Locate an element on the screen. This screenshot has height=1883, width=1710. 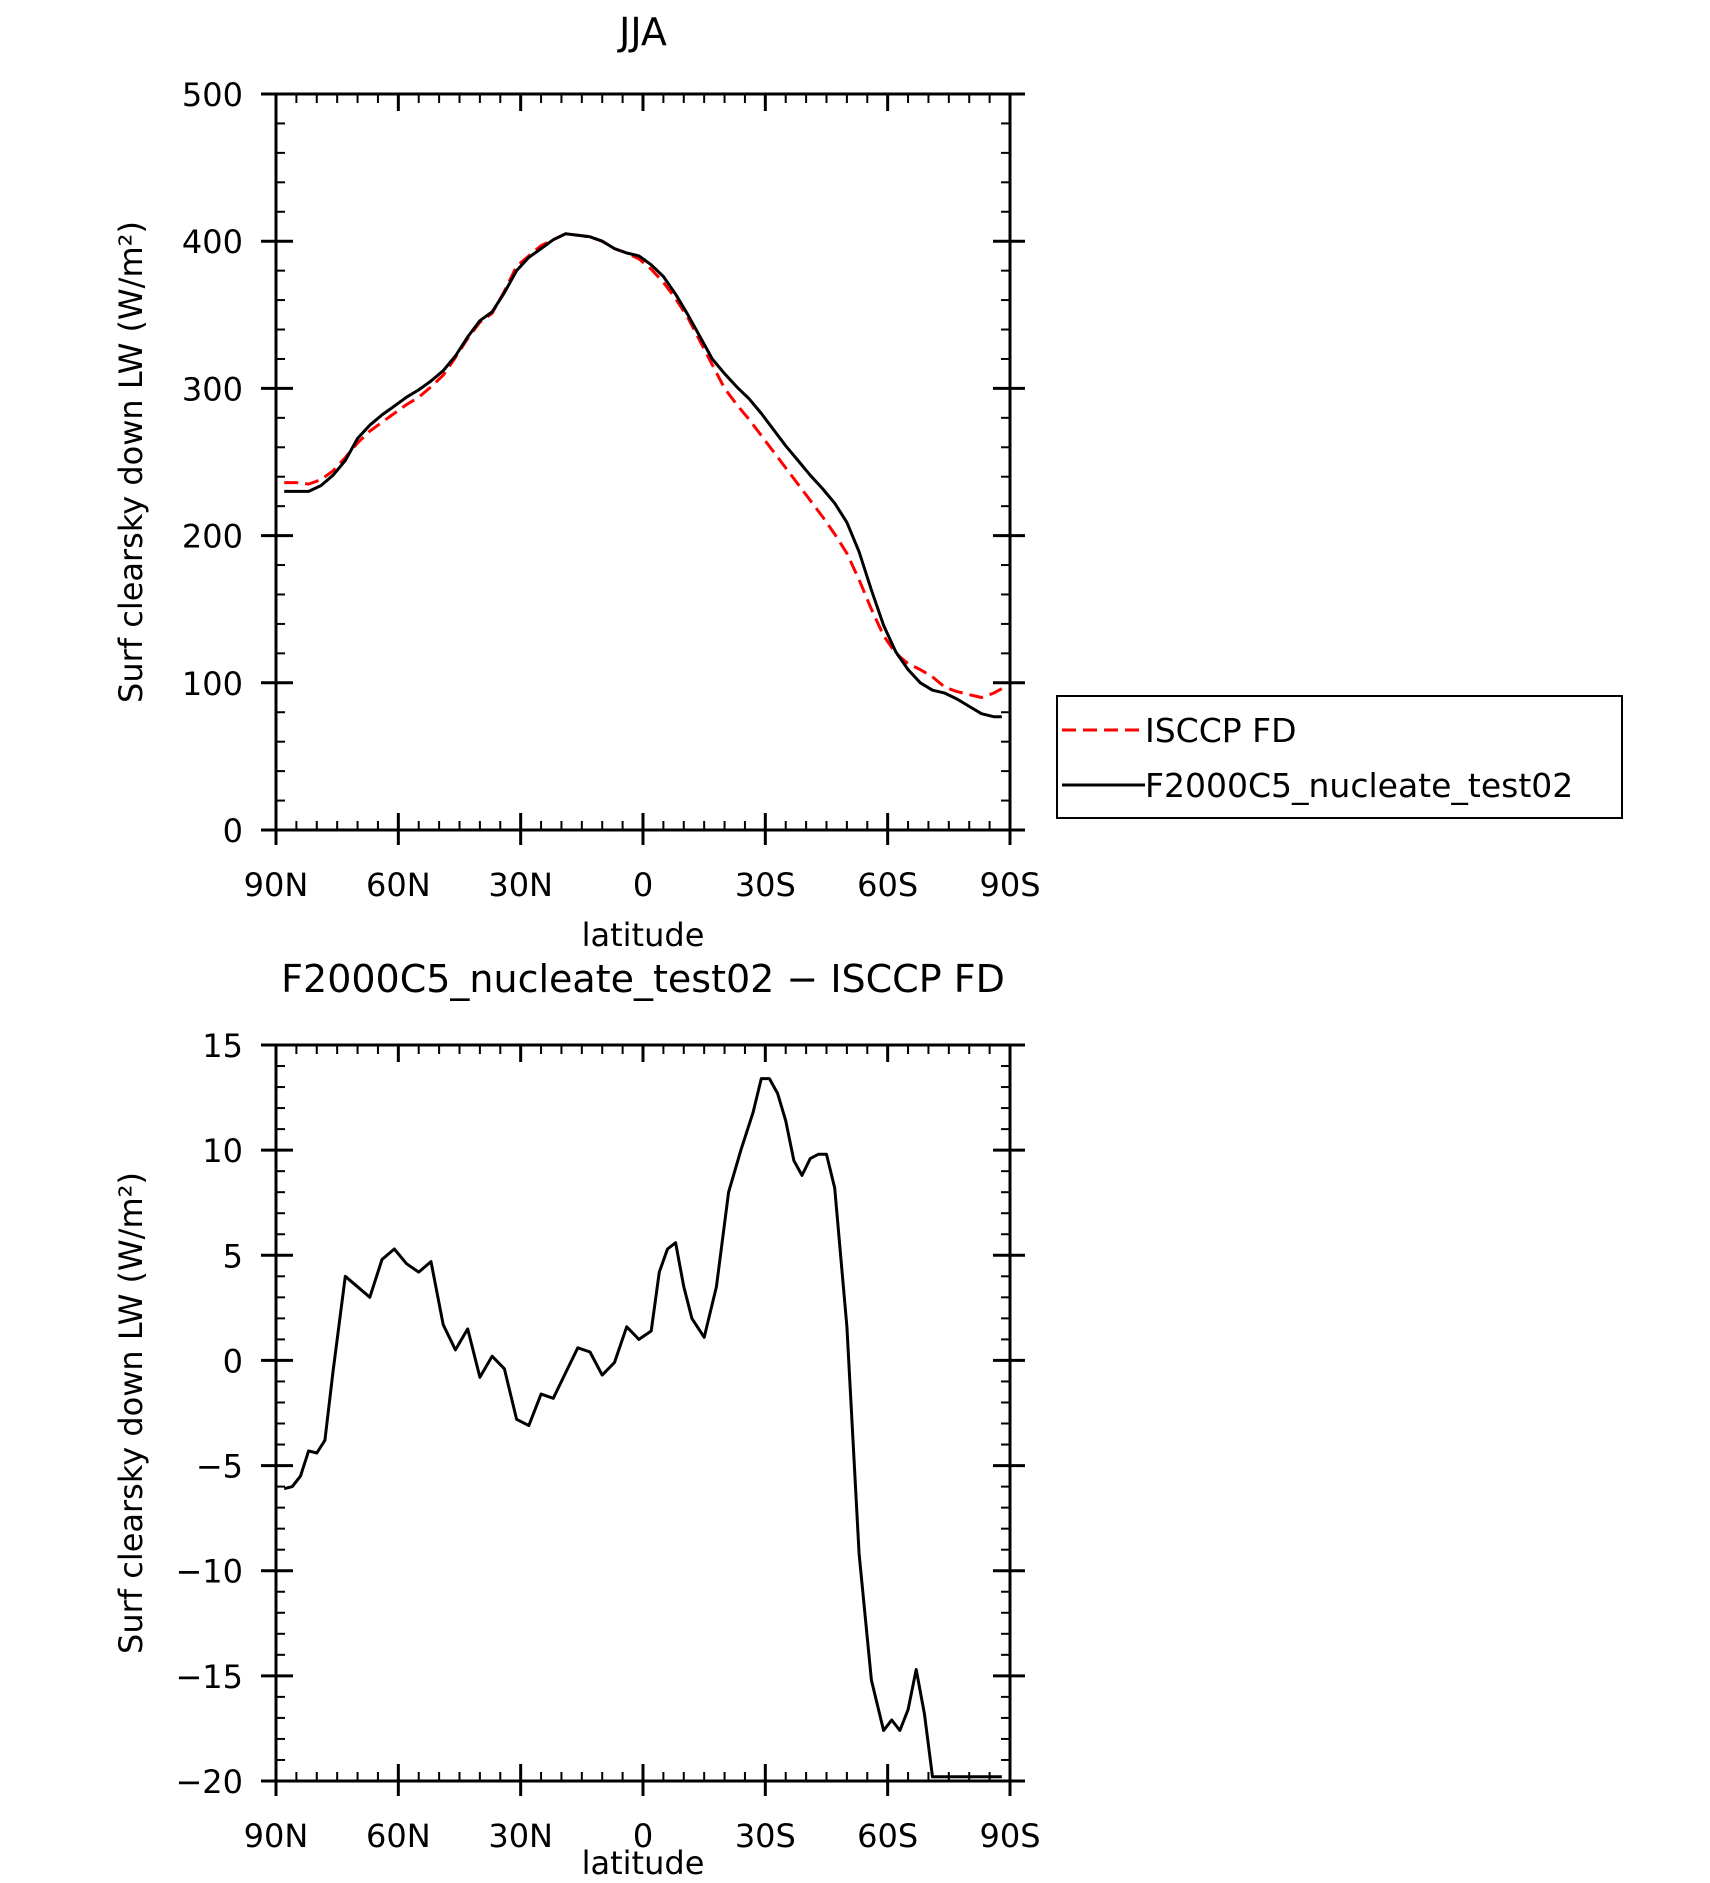
y-tick-label: 15 is located at coordinates (222, 1046).